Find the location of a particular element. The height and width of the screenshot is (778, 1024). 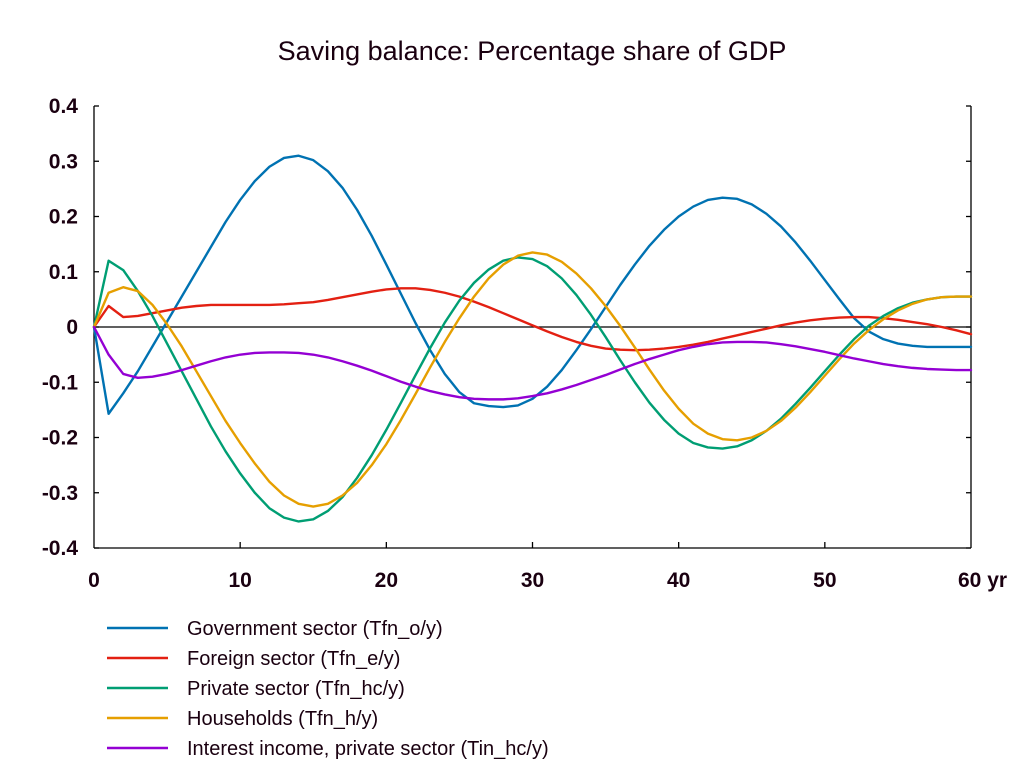

x-tick-label: 40 is located at coordinates (678, 580).